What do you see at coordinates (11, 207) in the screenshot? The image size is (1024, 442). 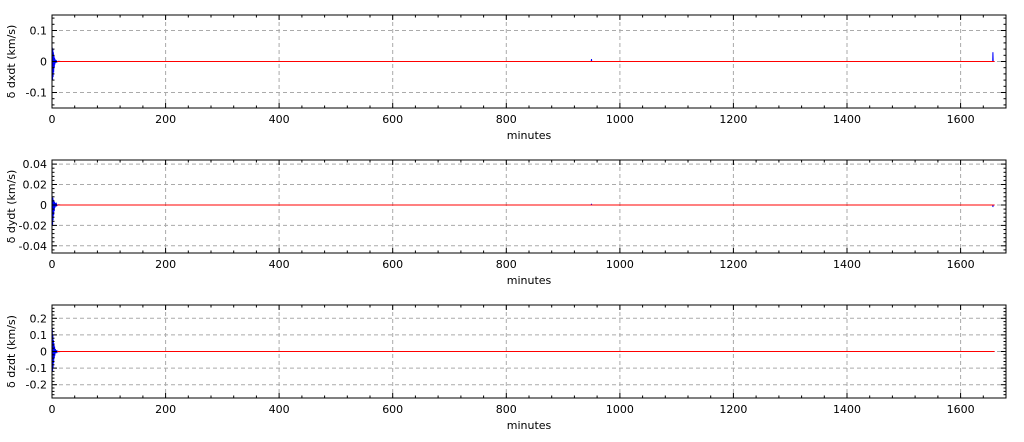 I see `y-axis-label: δ dydt (km/s)` at bounding box center [11, 207].